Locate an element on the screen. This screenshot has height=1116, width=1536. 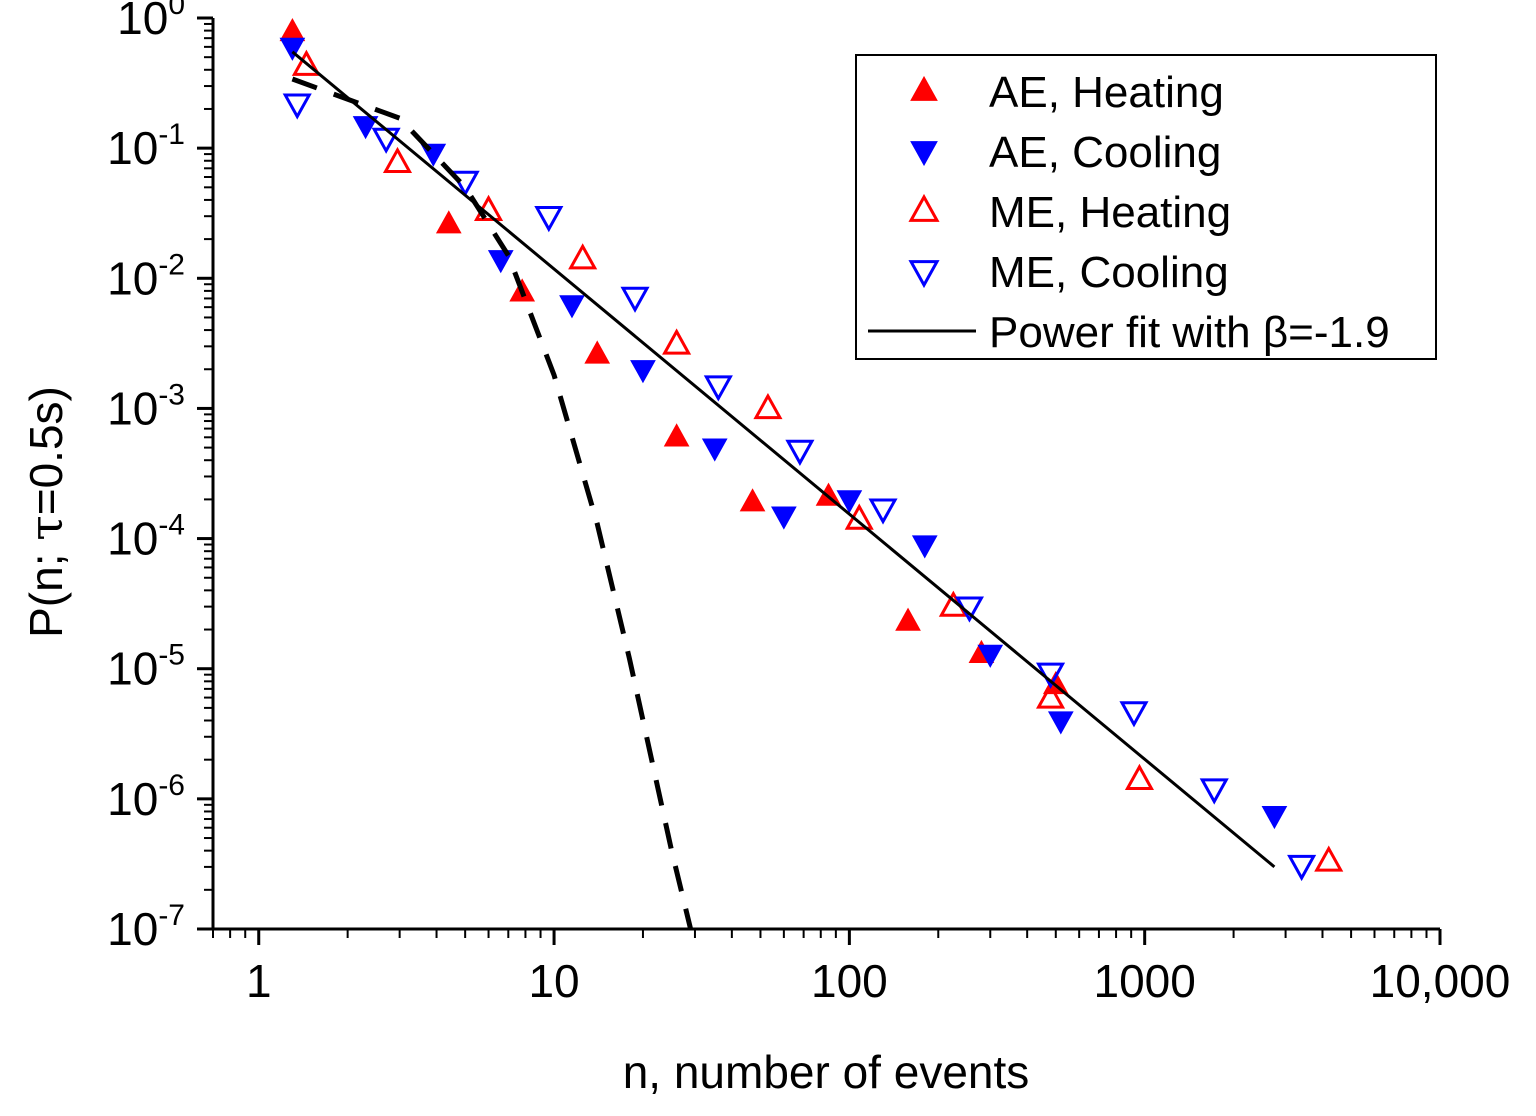
y-axis-title: P(n; τ=0.5s) is located at coordinates (46, 512).